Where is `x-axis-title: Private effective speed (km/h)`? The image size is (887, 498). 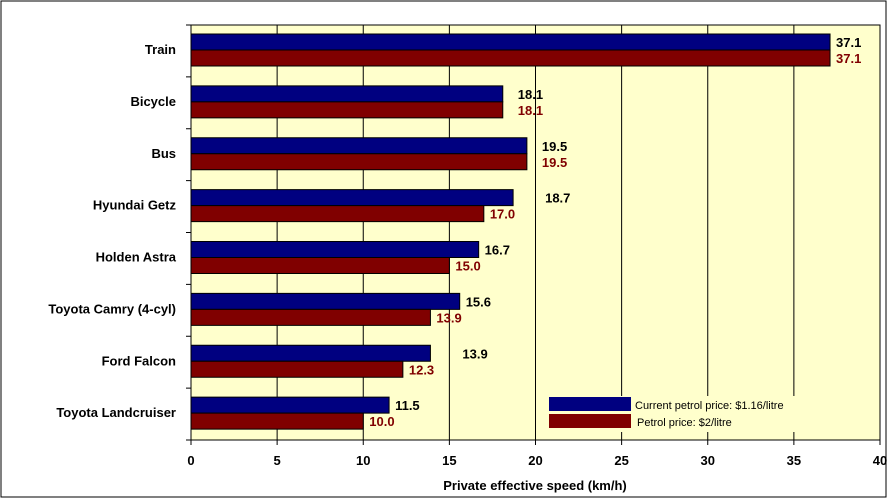 x-axis-title: Private effective speed (km/h) is located at coordinates (535, 485).